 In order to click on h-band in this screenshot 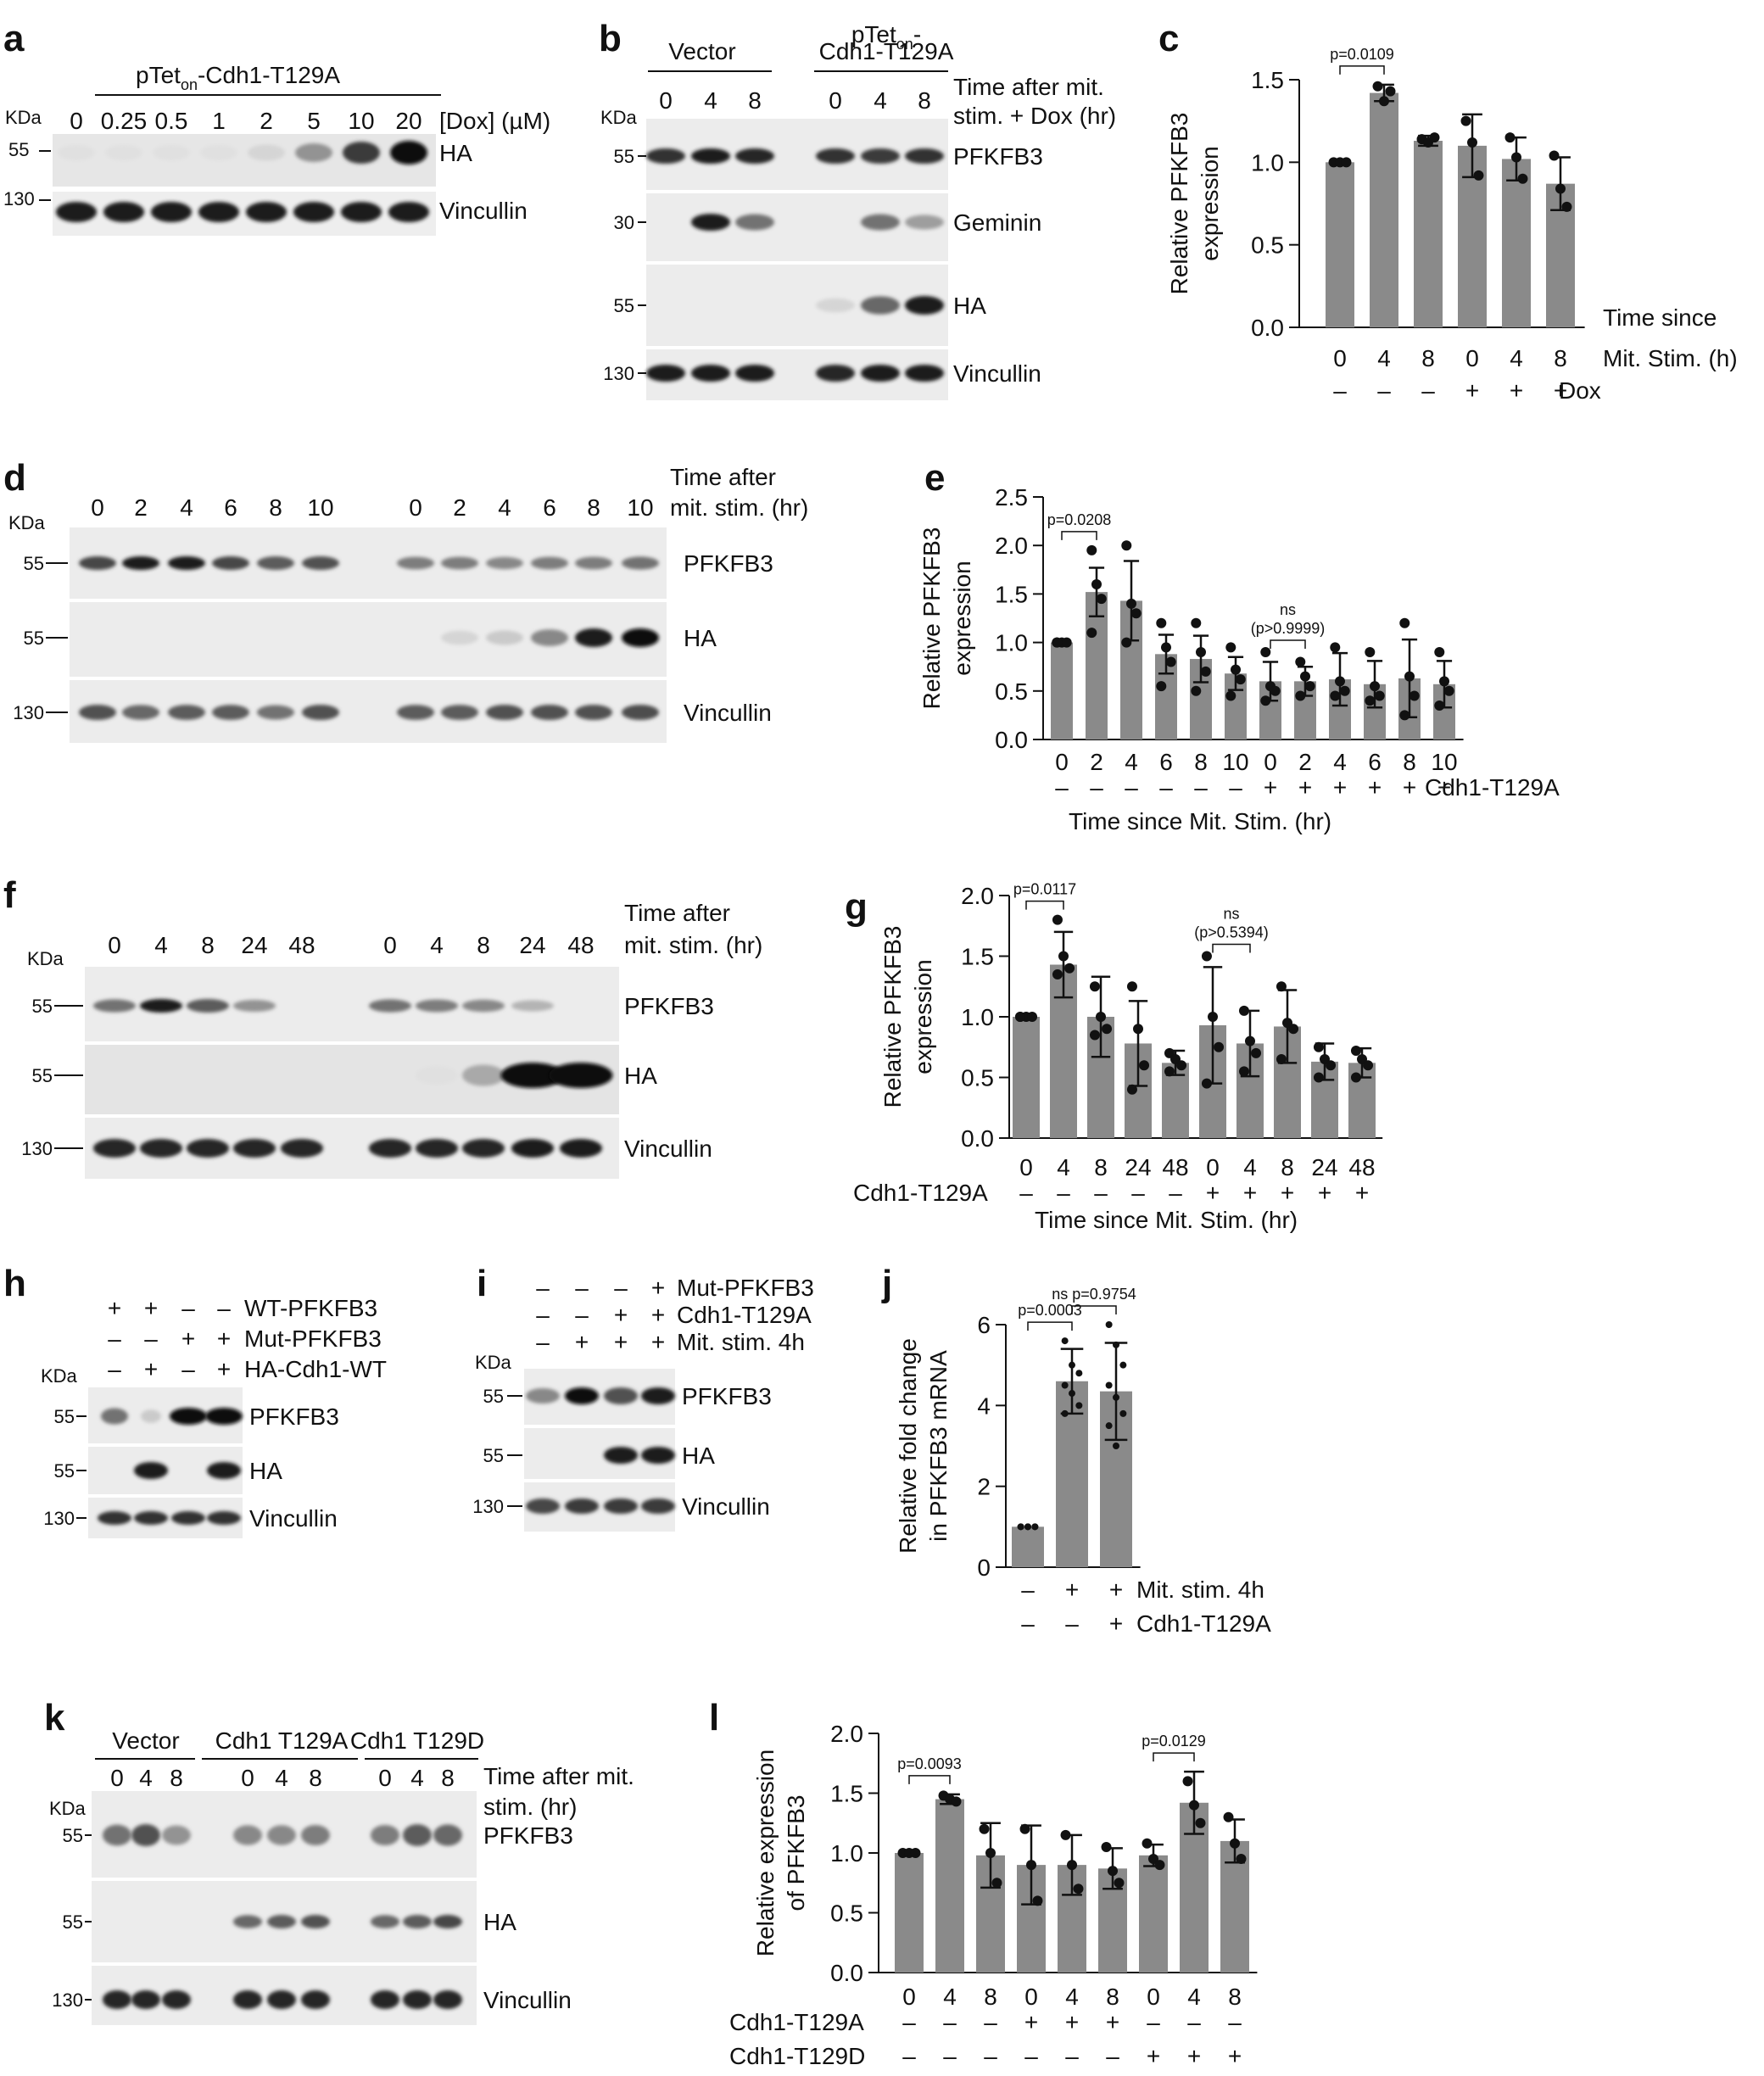, I will do `click(151, 1518)`.